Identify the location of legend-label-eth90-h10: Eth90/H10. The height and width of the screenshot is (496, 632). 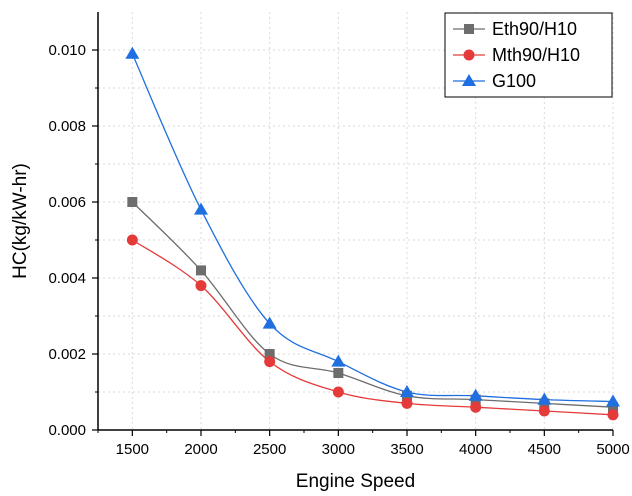
(534, 29).